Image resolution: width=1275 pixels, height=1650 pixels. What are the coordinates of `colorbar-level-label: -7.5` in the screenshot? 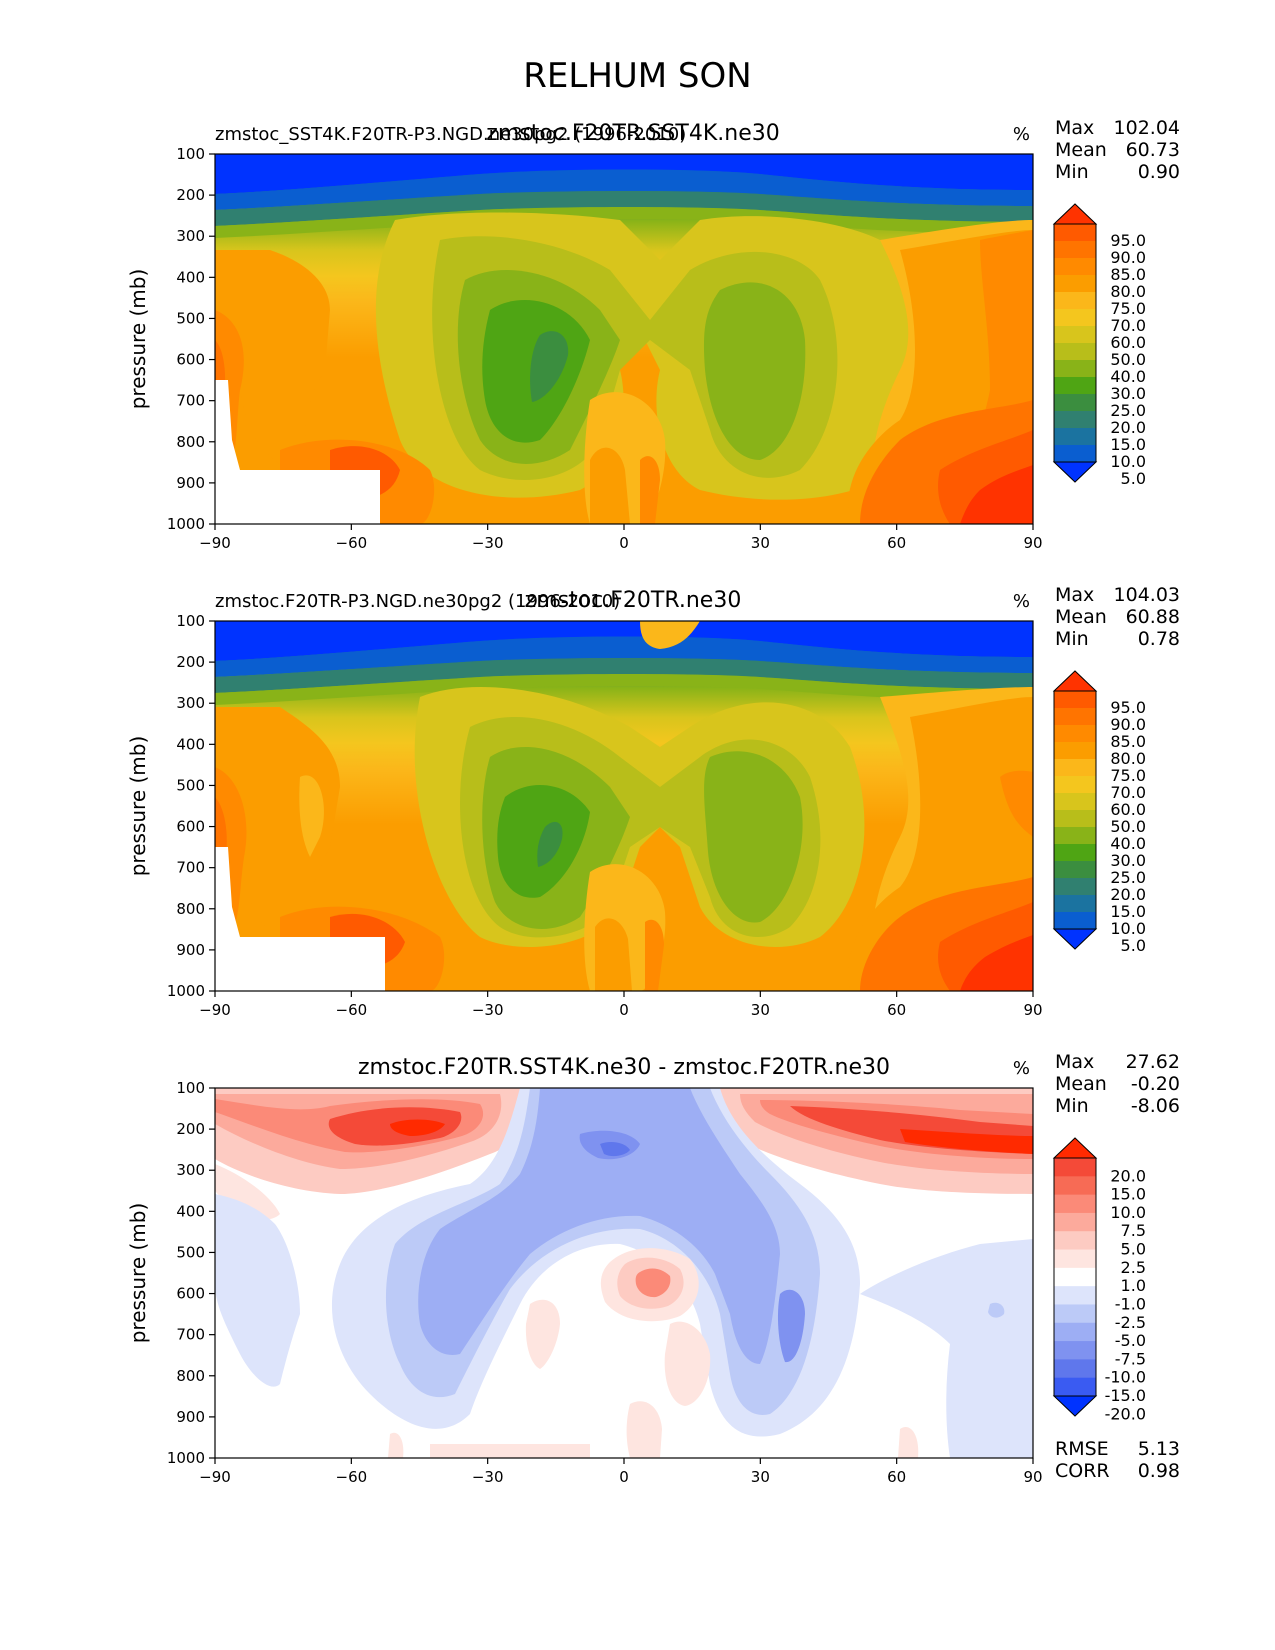 It's located at (1130, 1358).